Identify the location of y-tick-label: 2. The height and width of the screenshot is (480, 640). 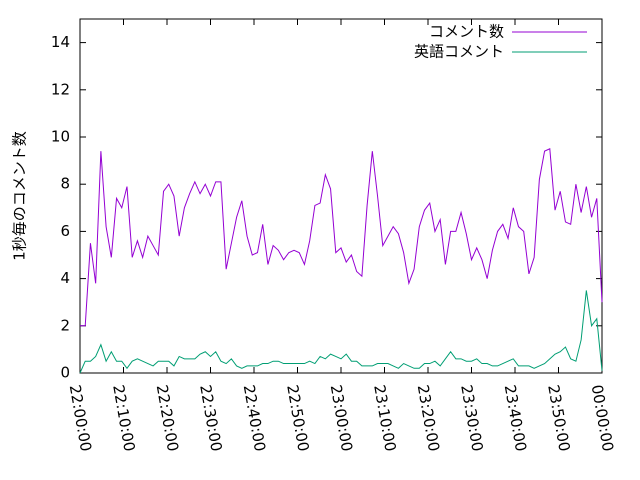
(65, 325).